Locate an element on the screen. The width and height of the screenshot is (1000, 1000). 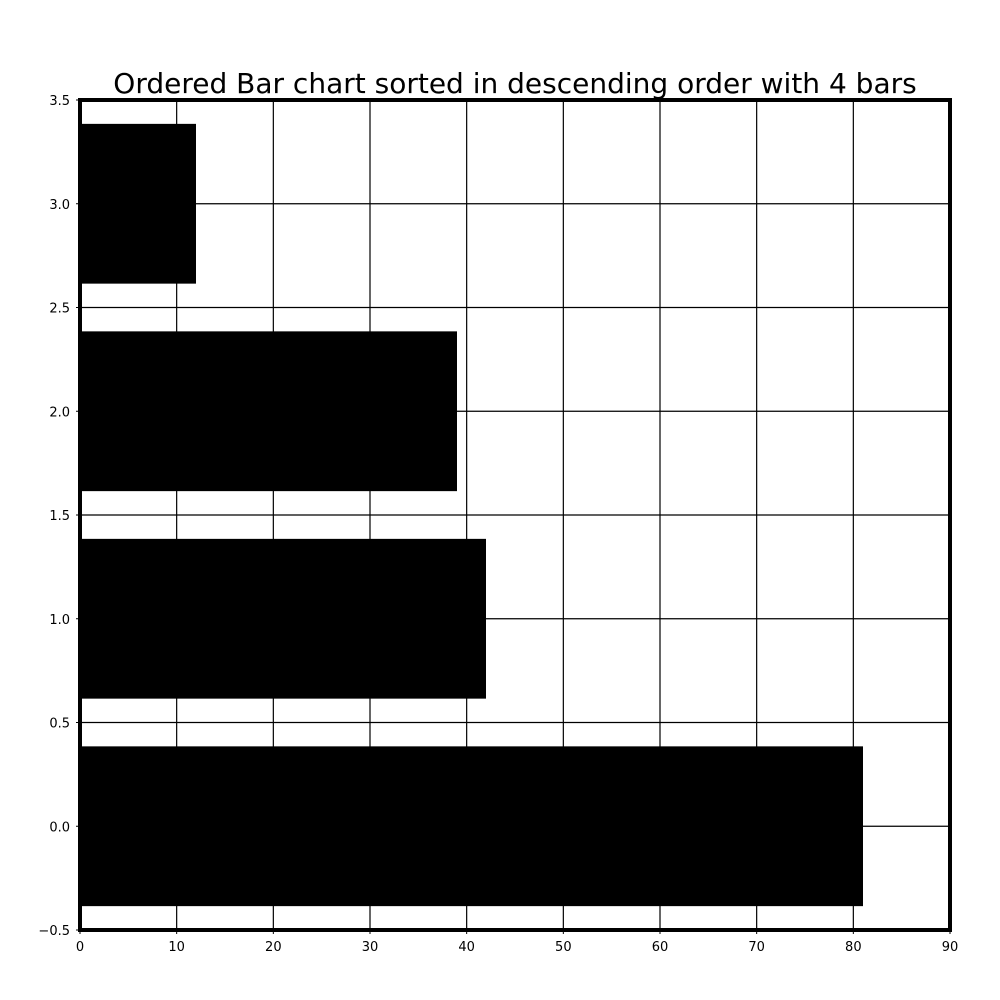
x-tick-label-3: 30 is located at coordinates (370, 947).